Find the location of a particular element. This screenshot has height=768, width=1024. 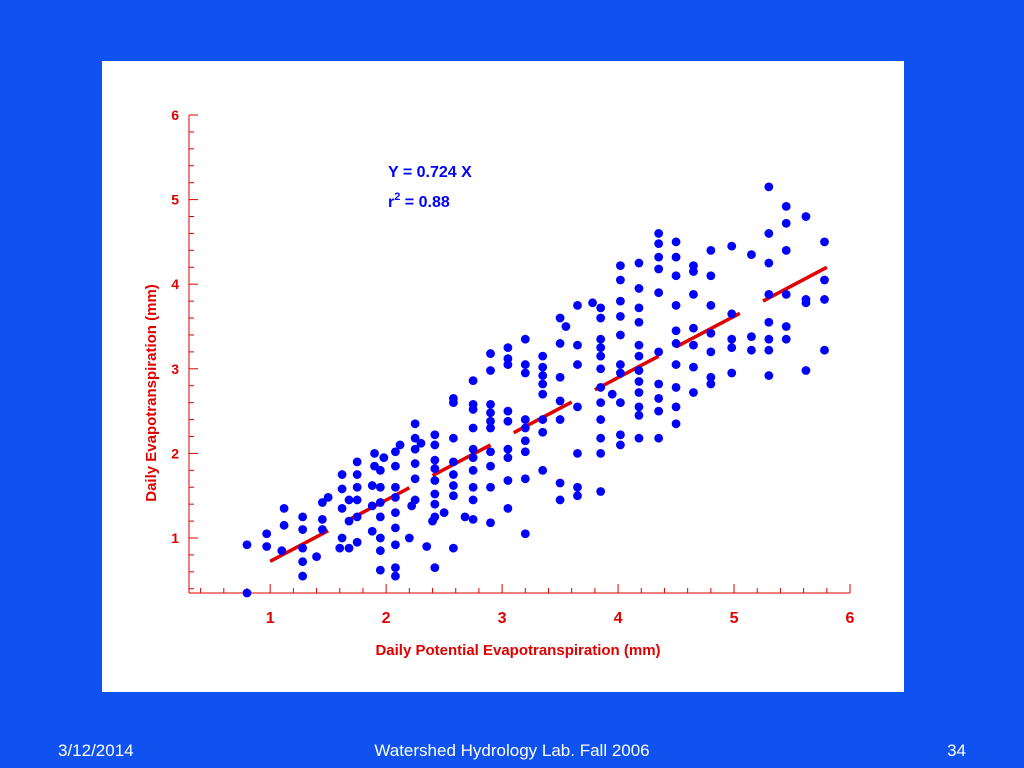

x-tick-label: 1 is located at coordinates (270, 618).